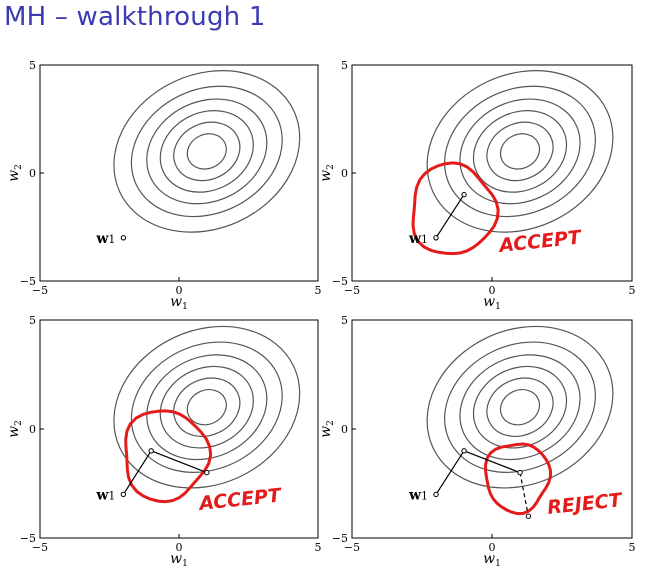 This screenshot has height=569, width=647. I want to click on annotation-text: REJECT, so click(585, 504).